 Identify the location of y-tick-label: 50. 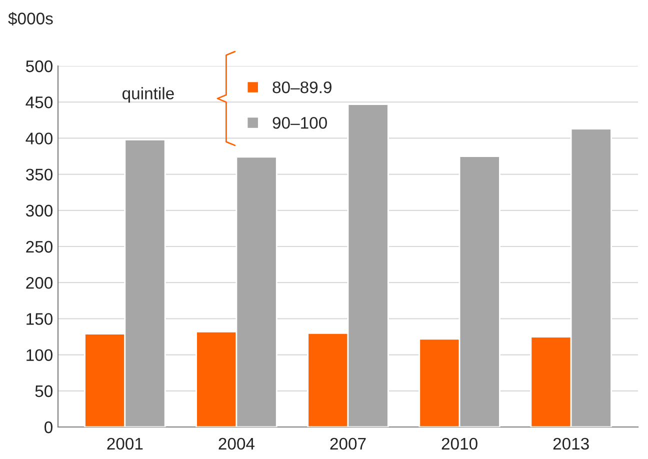
(43, 391).